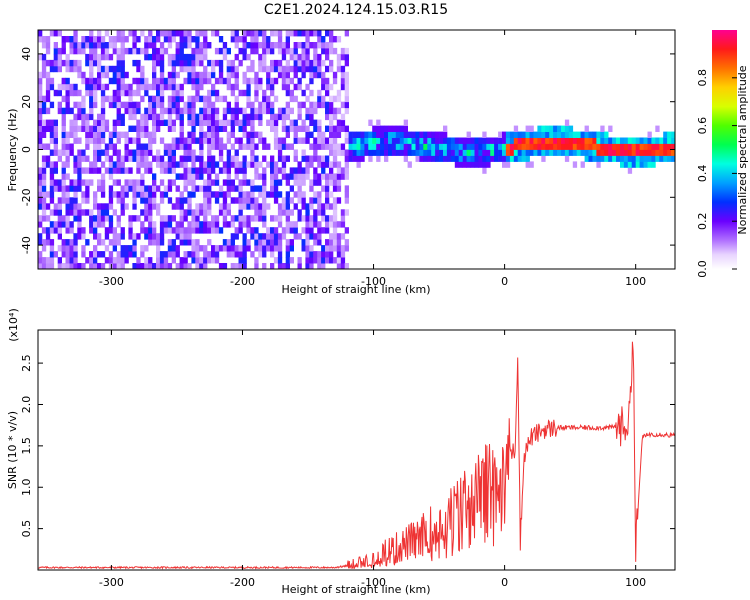  What do you see at coordinates (504, 281) in the screenshot?
I see `x-tick-label: 0` at bounding box center [504, 281].